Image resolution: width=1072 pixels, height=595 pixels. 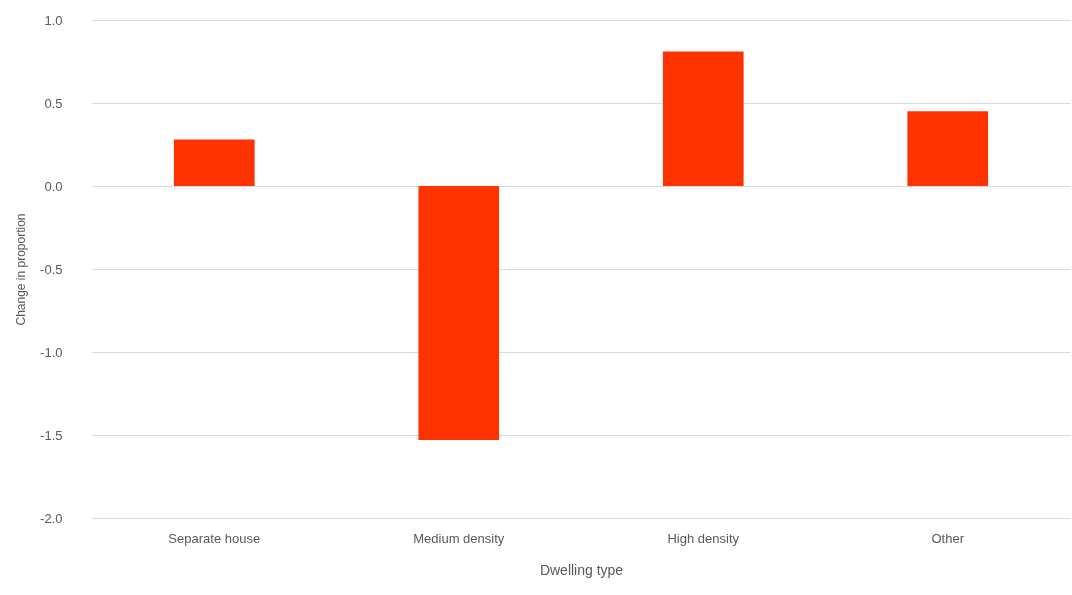 I want to click on x-tick-label: High density, so click(x=703, y=538).